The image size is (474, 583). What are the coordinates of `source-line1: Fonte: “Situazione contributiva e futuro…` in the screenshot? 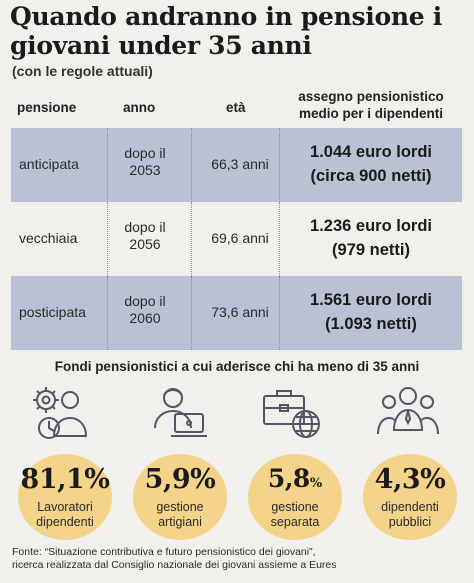 It's located at (164, 552).